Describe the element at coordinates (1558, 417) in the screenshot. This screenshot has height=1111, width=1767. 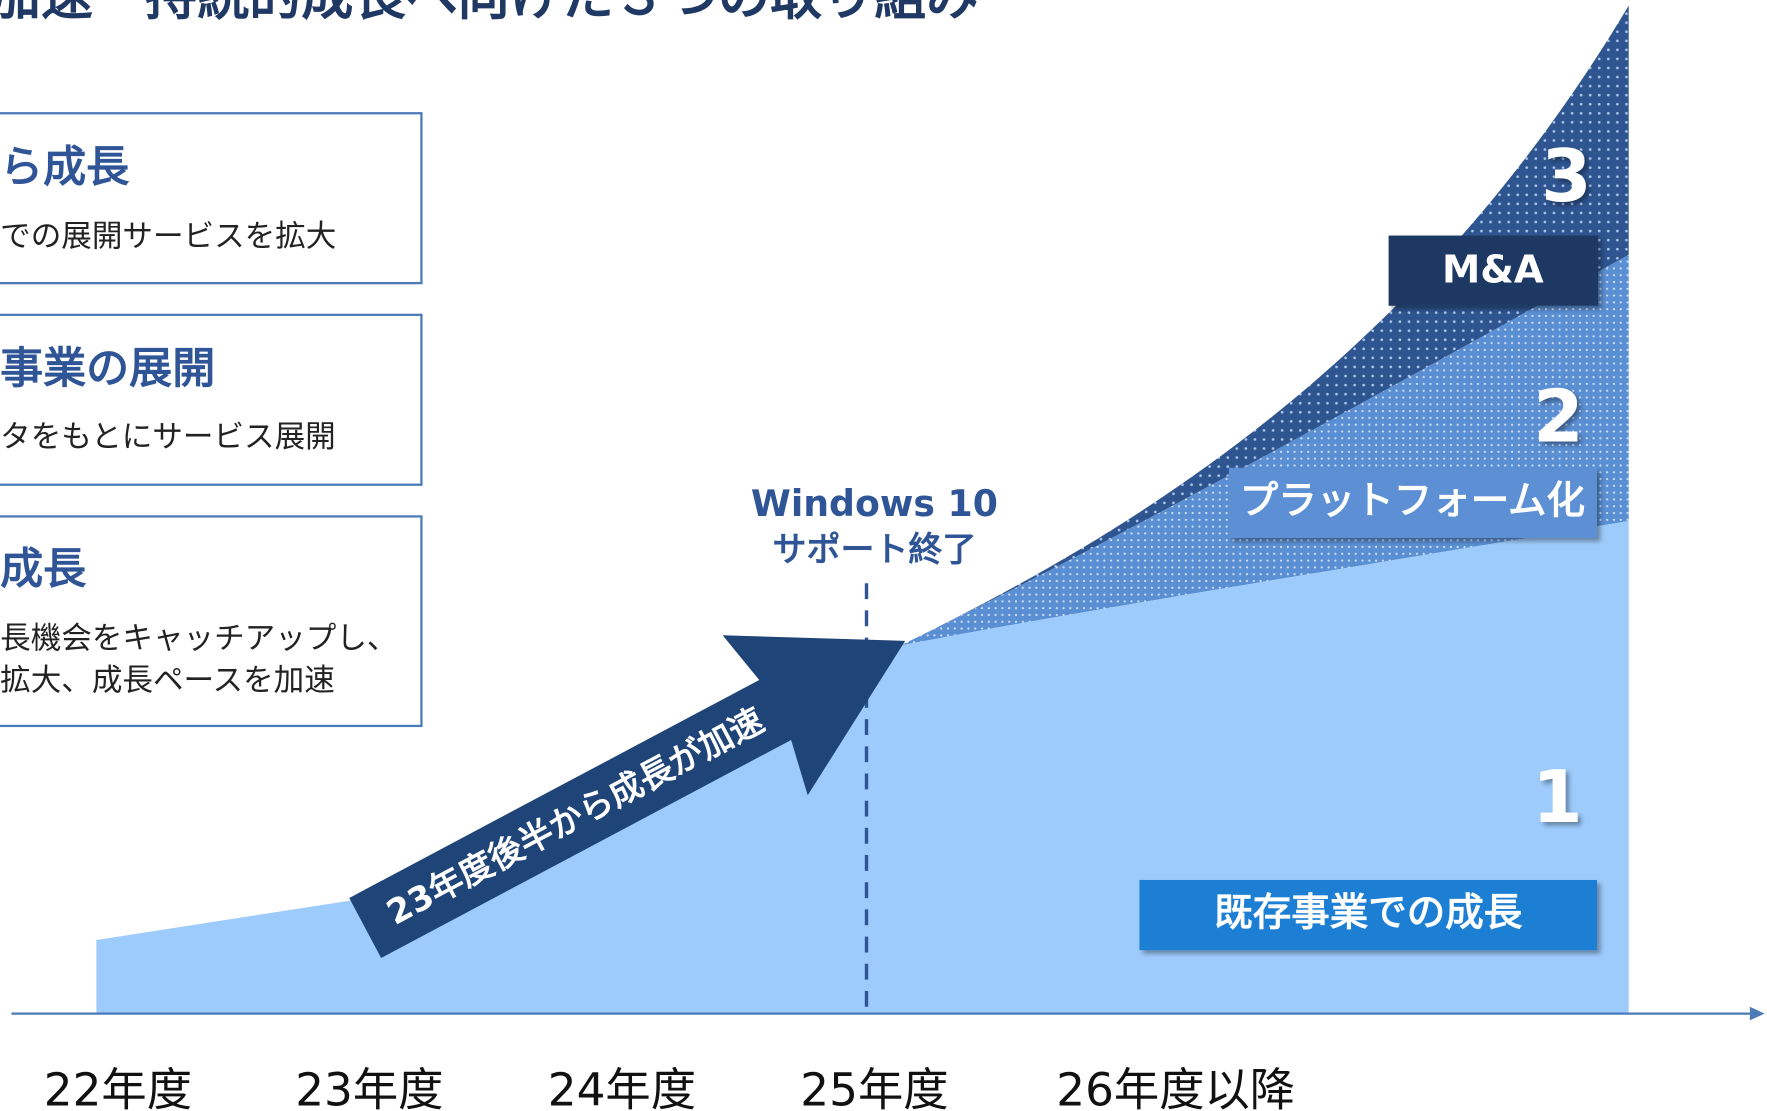
I see `layer-number: 2` at that location.